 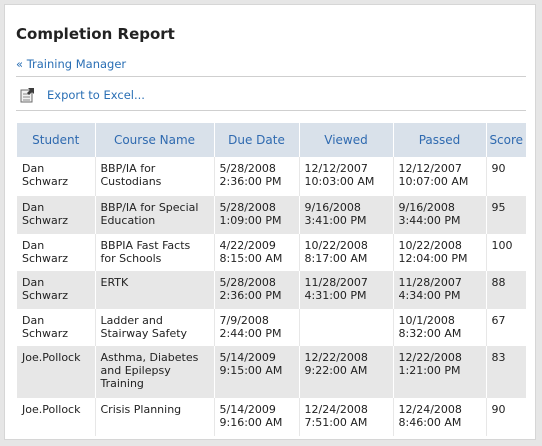 I want to click on passed-cell: 12/12/2007 10:07:00 AM, so click(x=440, y=176).